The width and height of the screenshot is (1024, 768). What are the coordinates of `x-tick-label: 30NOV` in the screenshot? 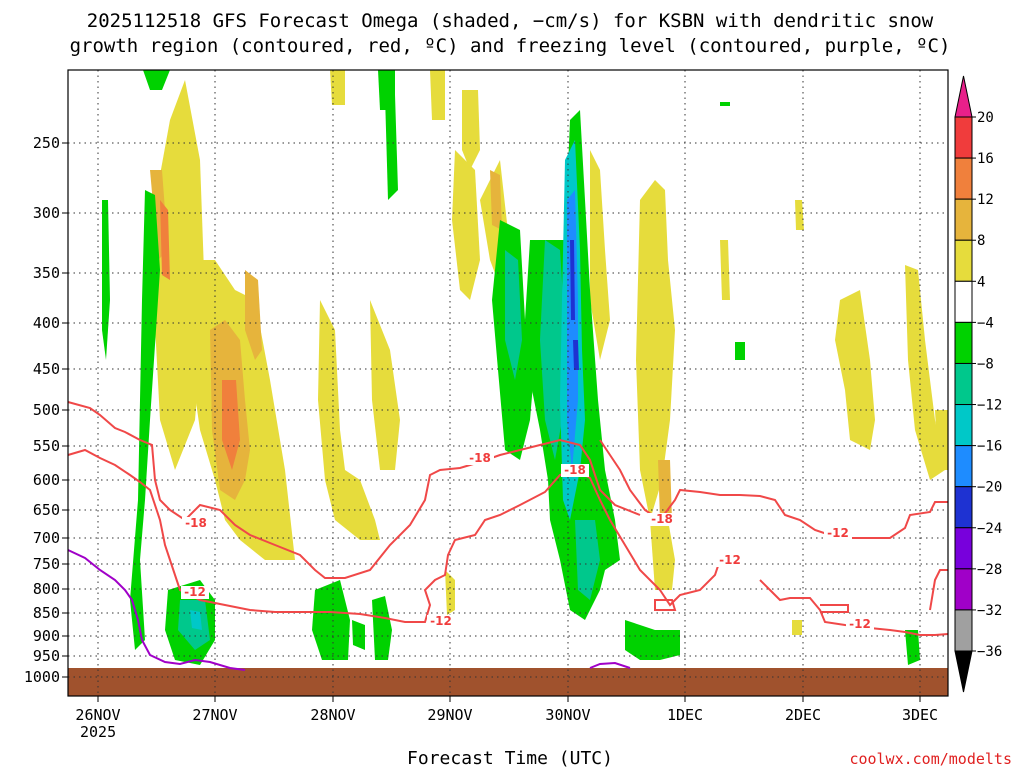 It's located at (567, 715).